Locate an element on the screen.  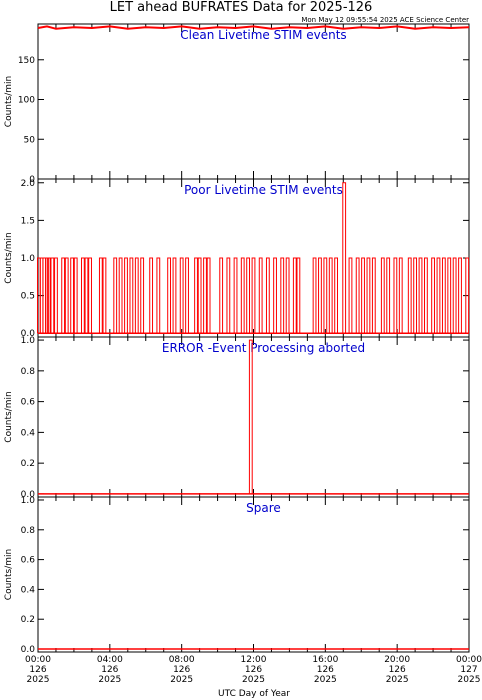
x-tick-label-time: 16:00 is located at coordinates (325, 660).